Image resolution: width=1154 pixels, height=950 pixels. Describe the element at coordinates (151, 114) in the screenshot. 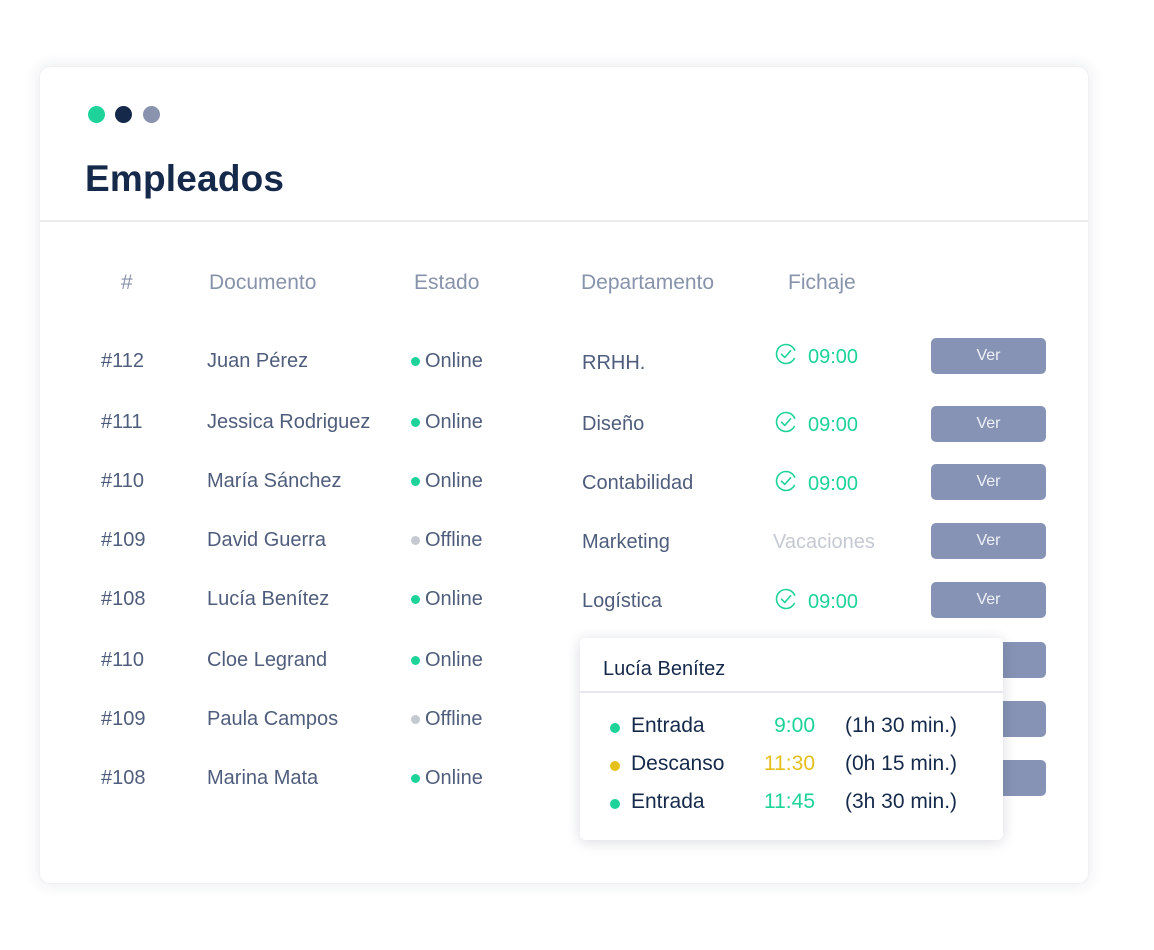

I see `window-dot-gray` at that location.